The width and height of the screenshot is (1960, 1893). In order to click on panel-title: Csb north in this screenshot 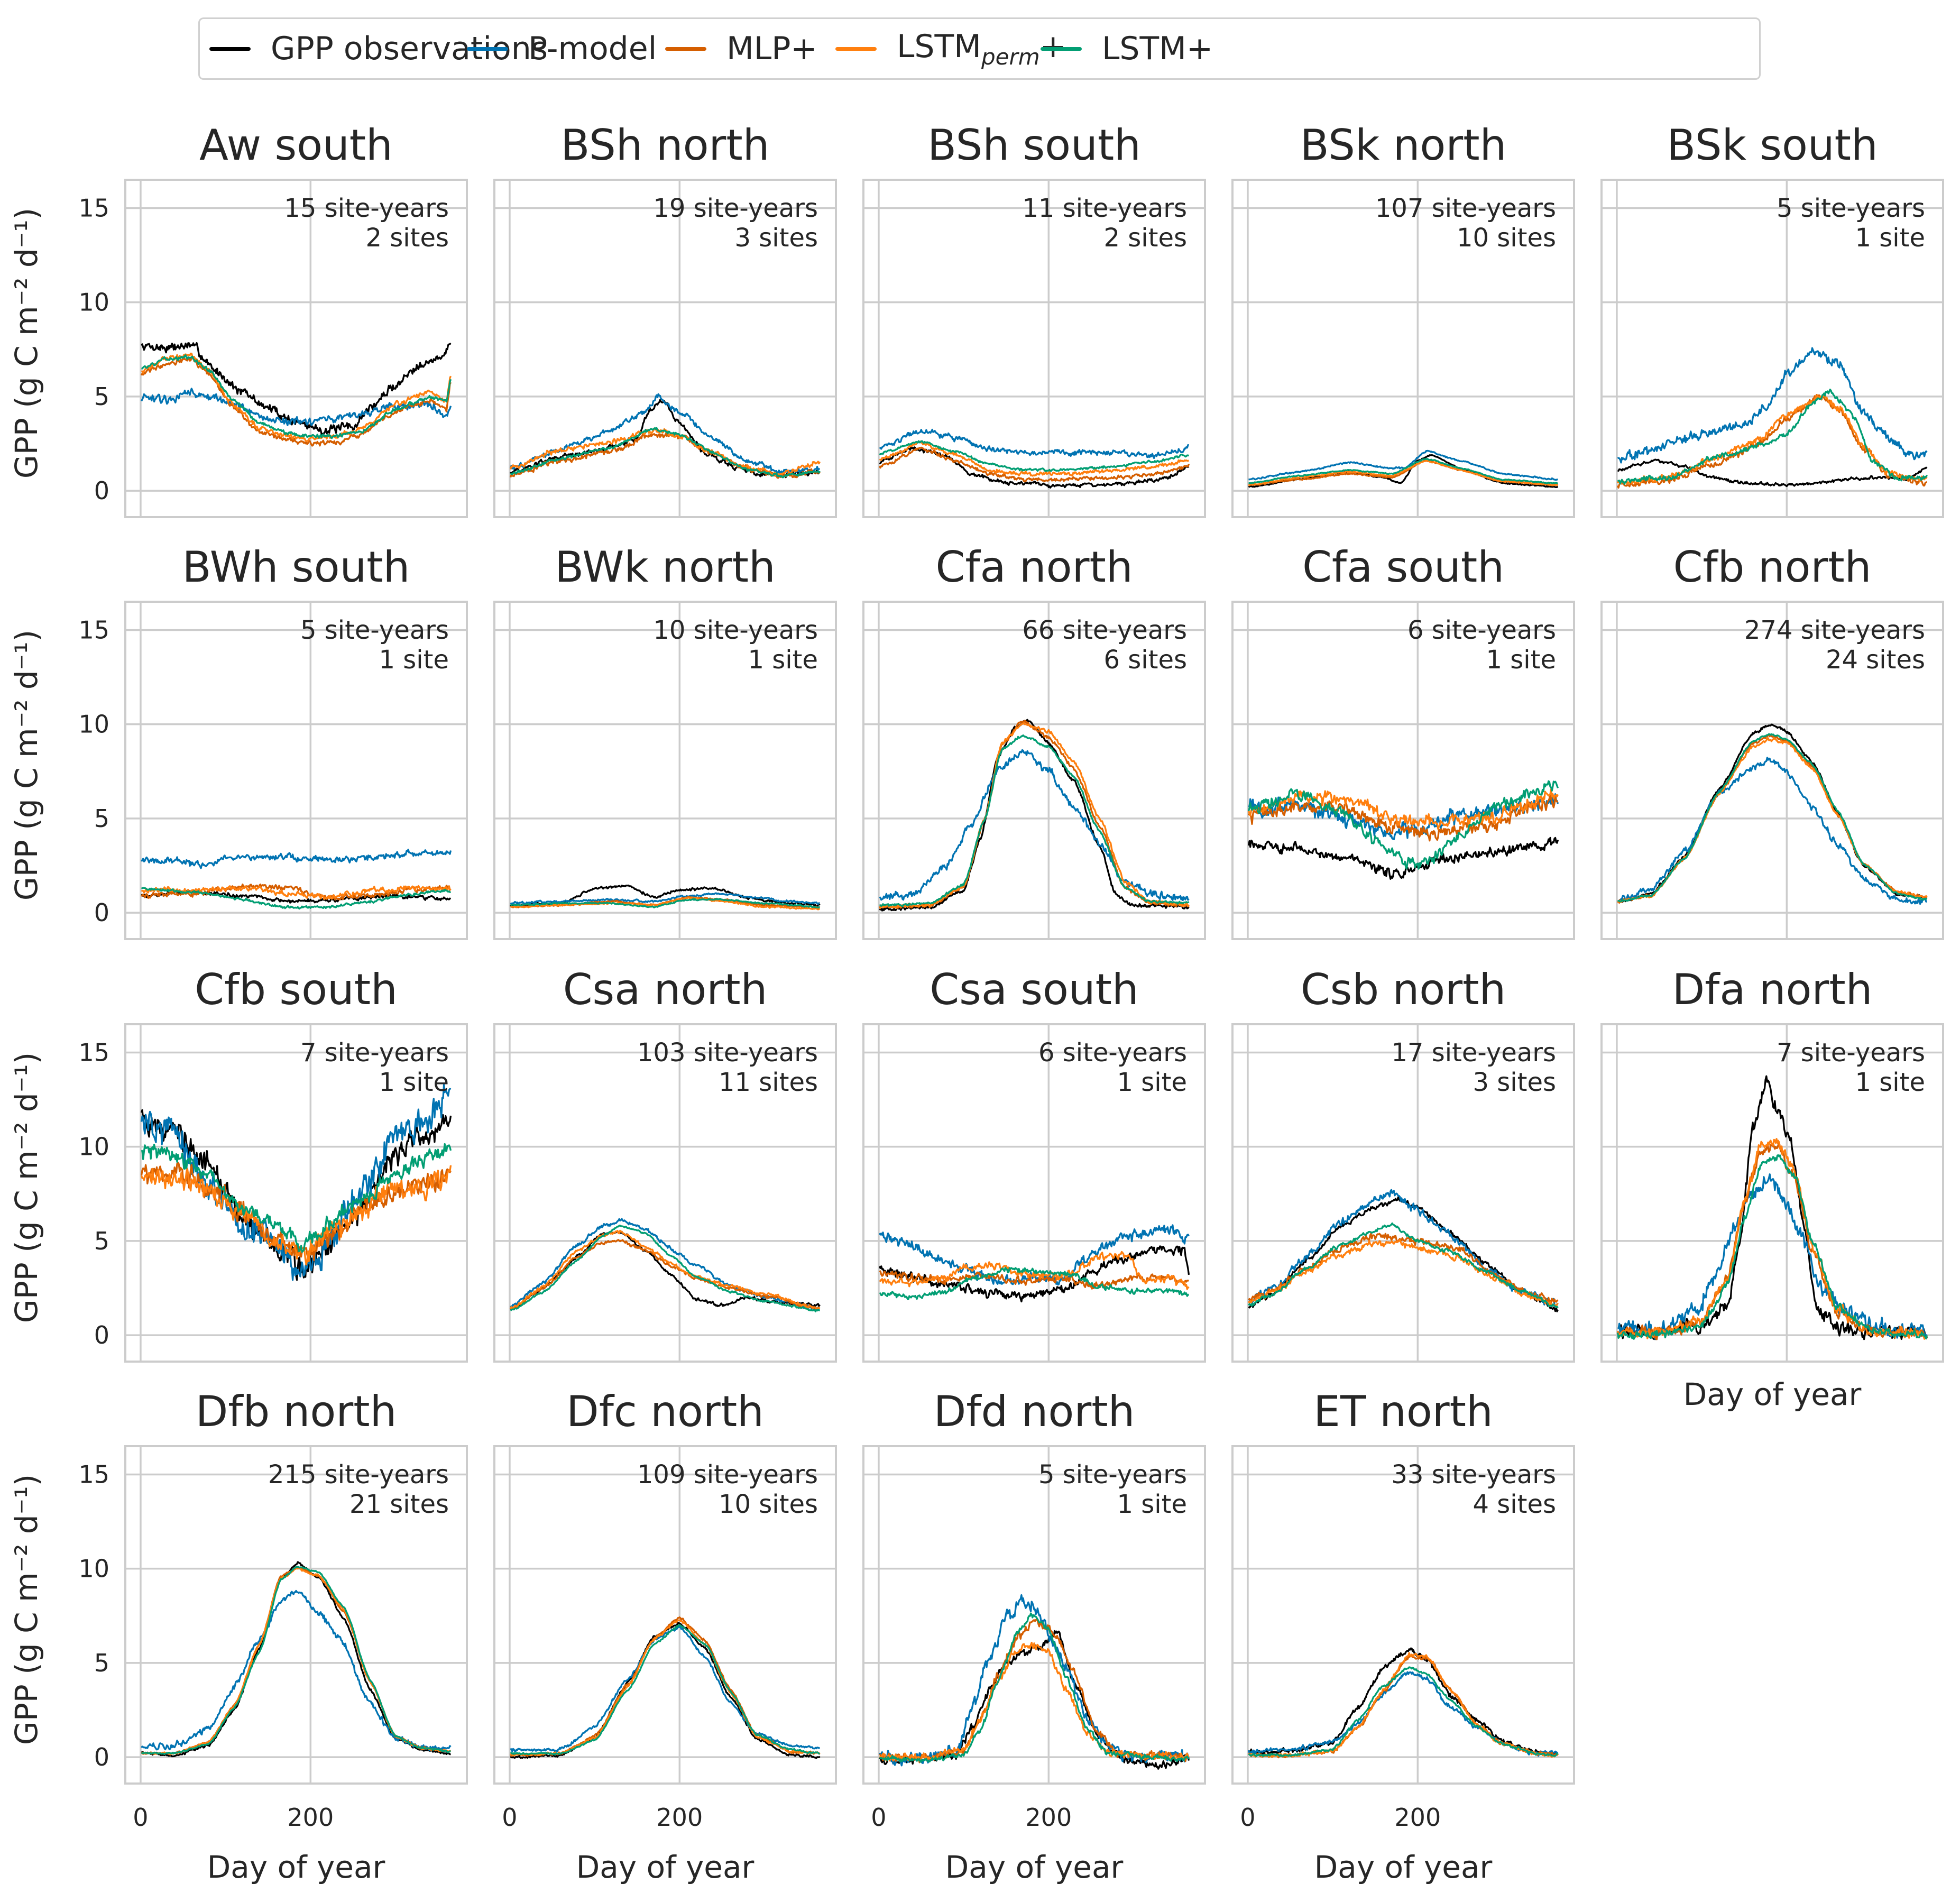, I will do `click(1403, 990)`.